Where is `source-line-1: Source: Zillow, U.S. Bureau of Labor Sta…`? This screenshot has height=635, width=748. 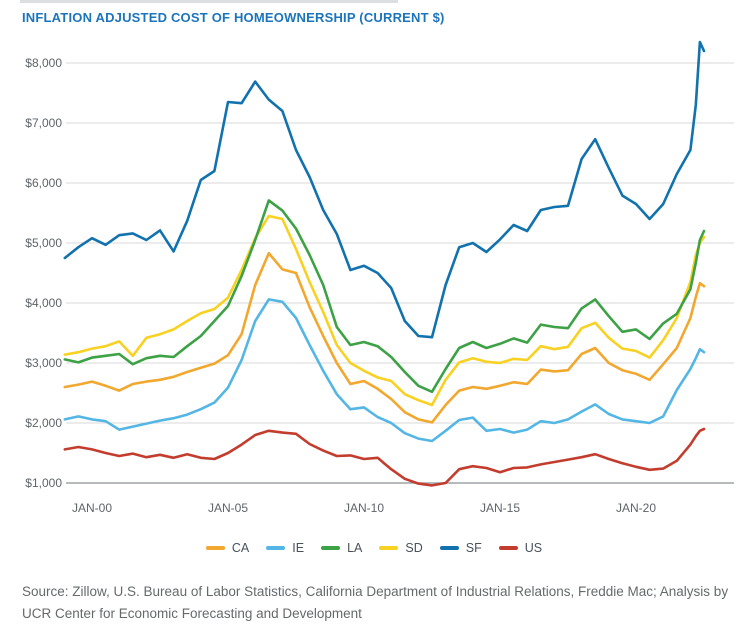 source-line-1: Source: Zillow, U.S. Bureau of Labor Sta… is located at coordinates (375, 591).